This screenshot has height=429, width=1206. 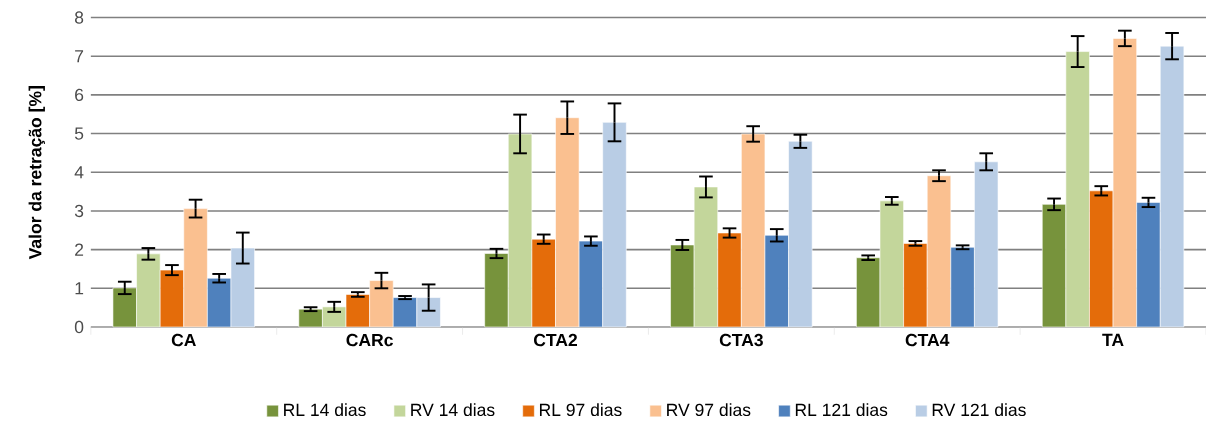 I want to click on y-tick-label: 2, so click(x=79, y=249).